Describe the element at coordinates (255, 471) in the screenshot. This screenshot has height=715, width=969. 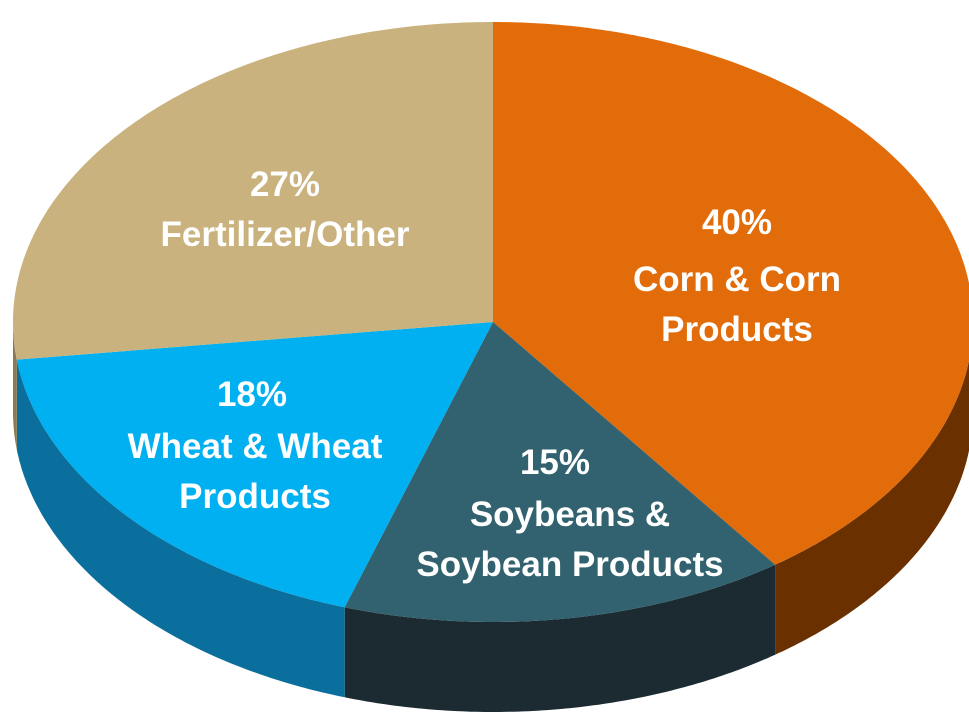
I see `category-label: Wheat & Wheat Products` at that location.